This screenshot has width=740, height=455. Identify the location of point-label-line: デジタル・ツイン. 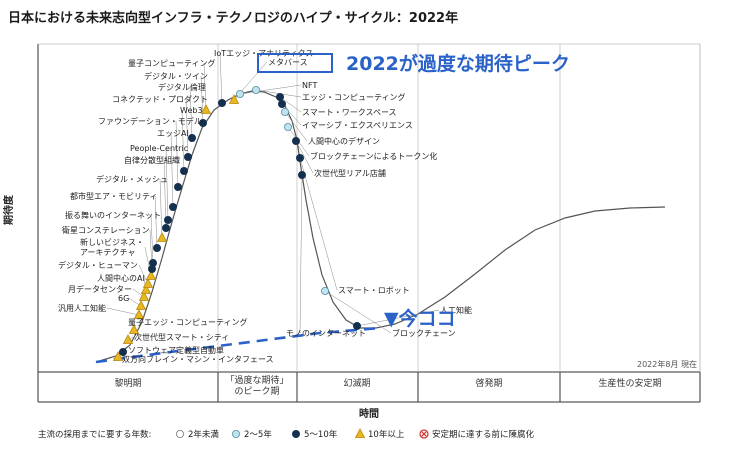
(176, 76).